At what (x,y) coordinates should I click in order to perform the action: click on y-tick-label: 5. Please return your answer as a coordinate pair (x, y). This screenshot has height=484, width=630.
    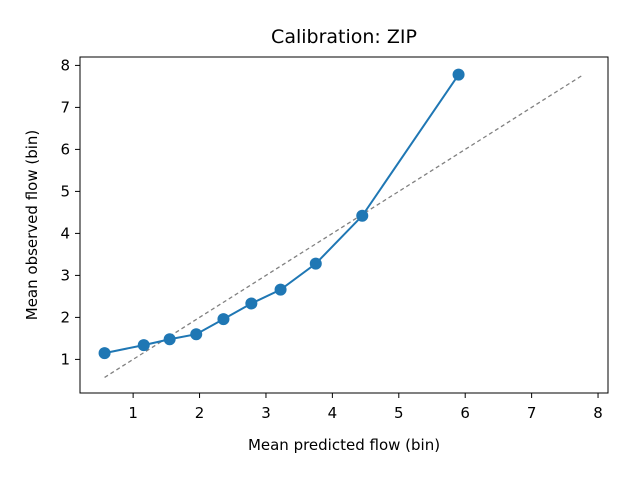
    Looking at the image, I should click on (65, 191).